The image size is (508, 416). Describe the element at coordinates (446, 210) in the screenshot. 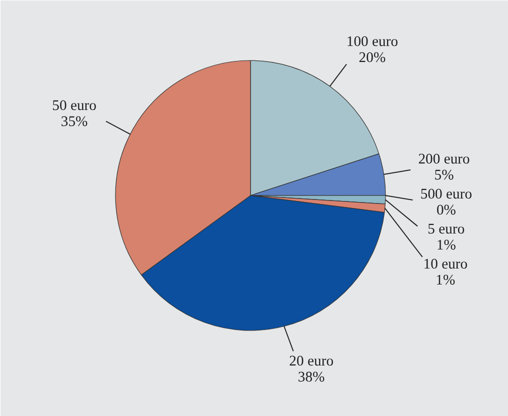

I see `text: 0%` at that location.